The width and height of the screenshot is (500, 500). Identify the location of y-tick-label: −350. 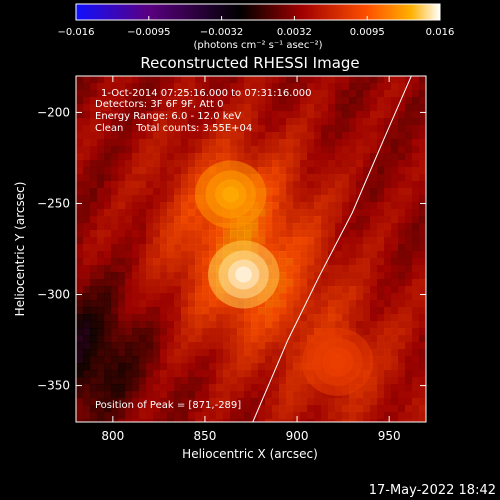
(53, 386).